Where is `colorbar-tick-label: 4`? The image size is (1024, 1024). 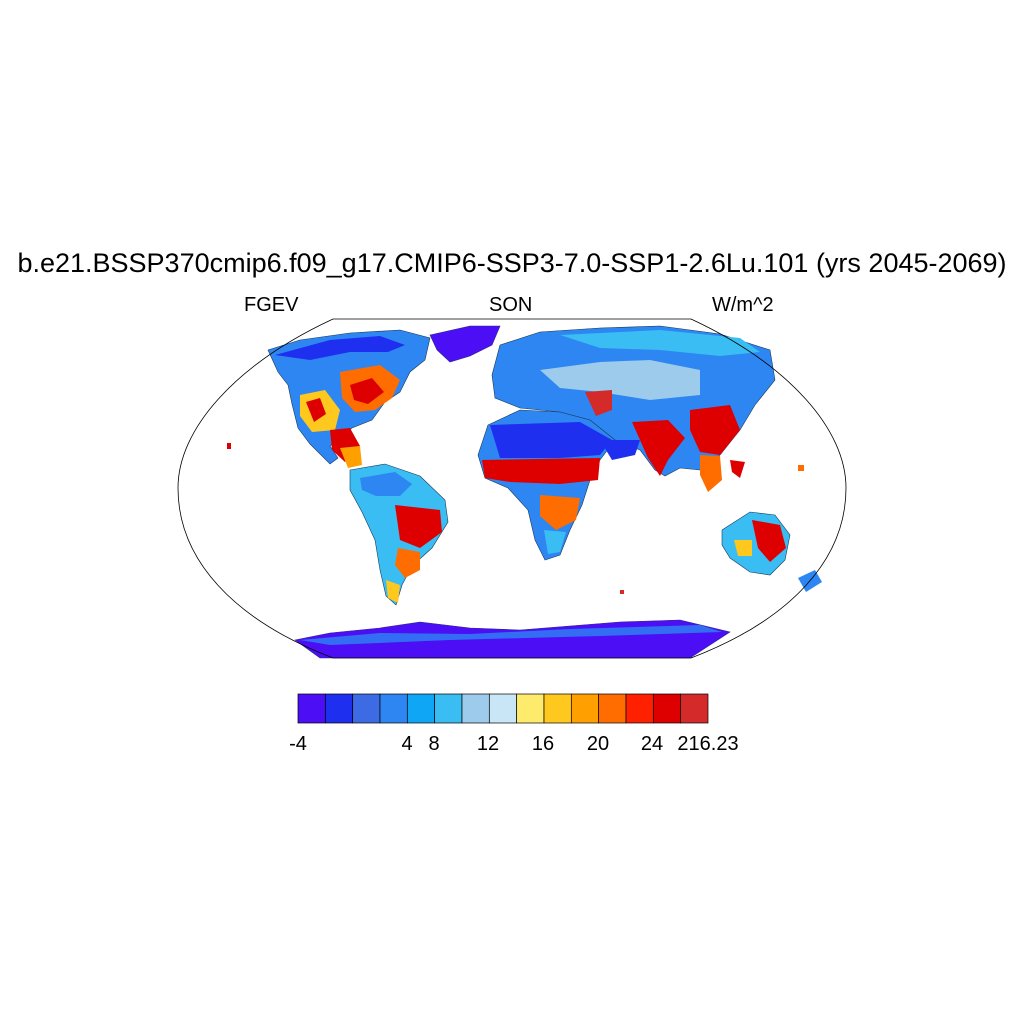
colorbar-tick-label: 4 is located at coordinates (407, 744).